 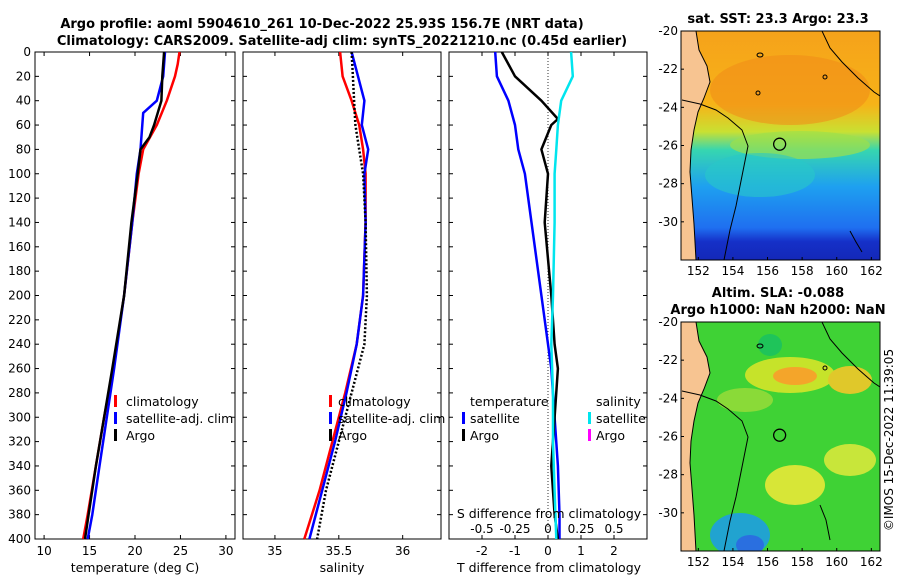 I want to click on map-y-tick-label: -20, so click(x=668, y=31).